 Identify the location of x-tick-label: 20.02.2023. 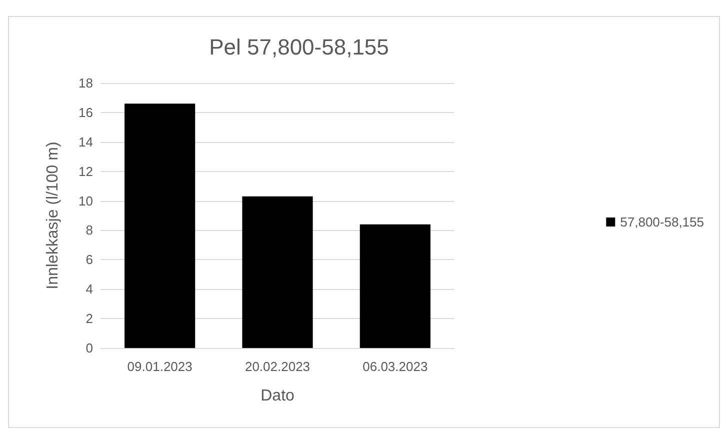
(277, 366).